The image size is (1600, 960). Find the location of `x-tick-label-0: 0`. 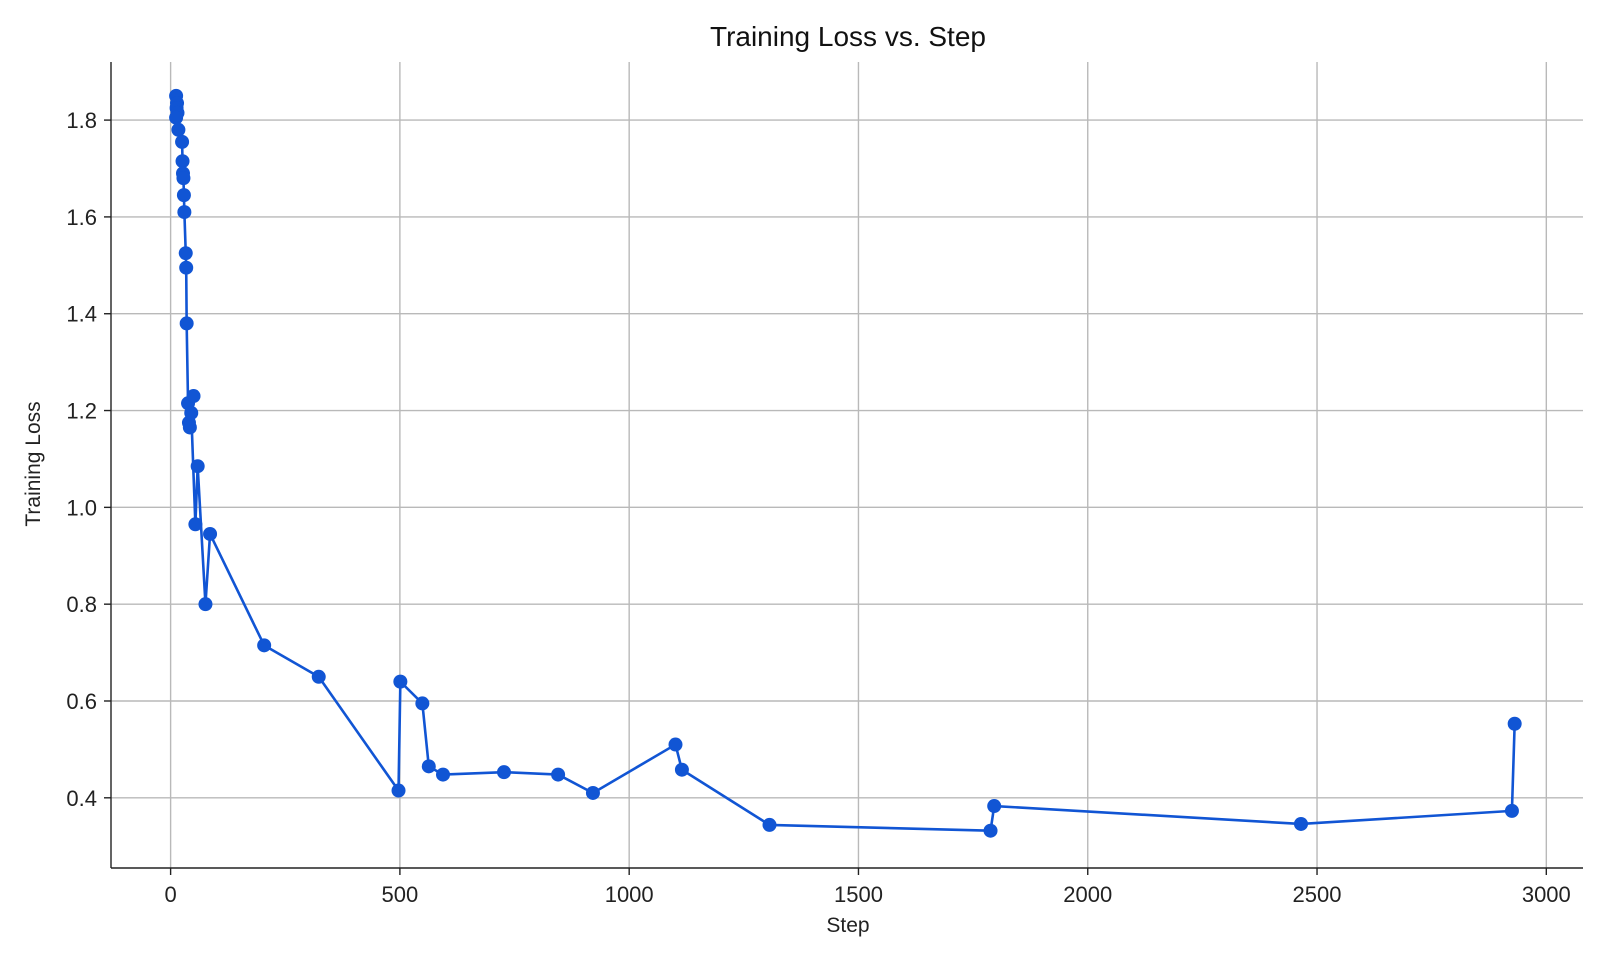

x-tick-label-0: 0 is located at coordinates (170, 894).